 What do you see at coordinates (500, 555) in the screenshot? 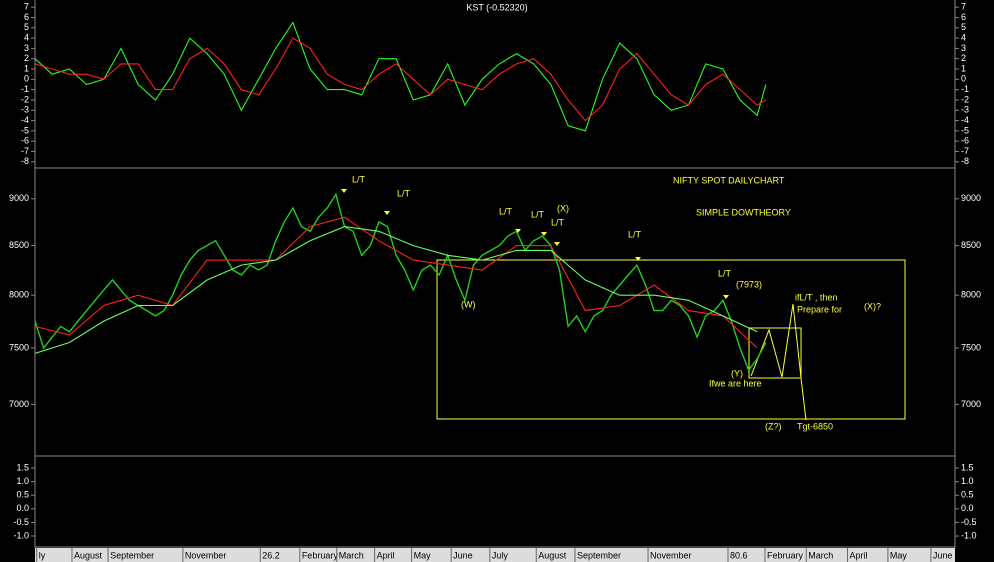
I see `x-tick-label: July` at bounding box center [500, 555].